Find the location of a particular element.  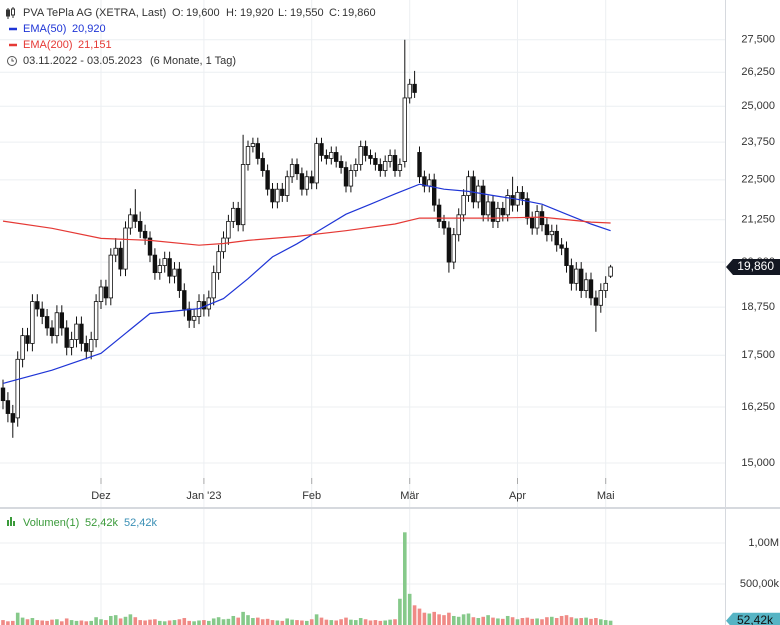

y-tick-label: 15,000 is located at coordinates (758, 463).